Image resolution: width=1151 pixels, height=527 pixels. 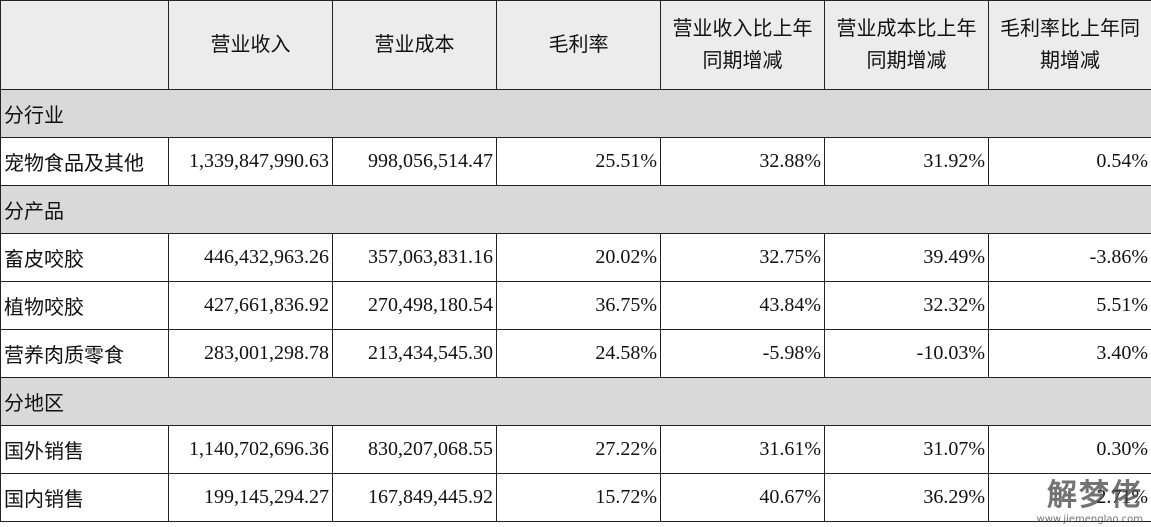 I want to click on cell: 20.02%, so click(x=578, y=257).